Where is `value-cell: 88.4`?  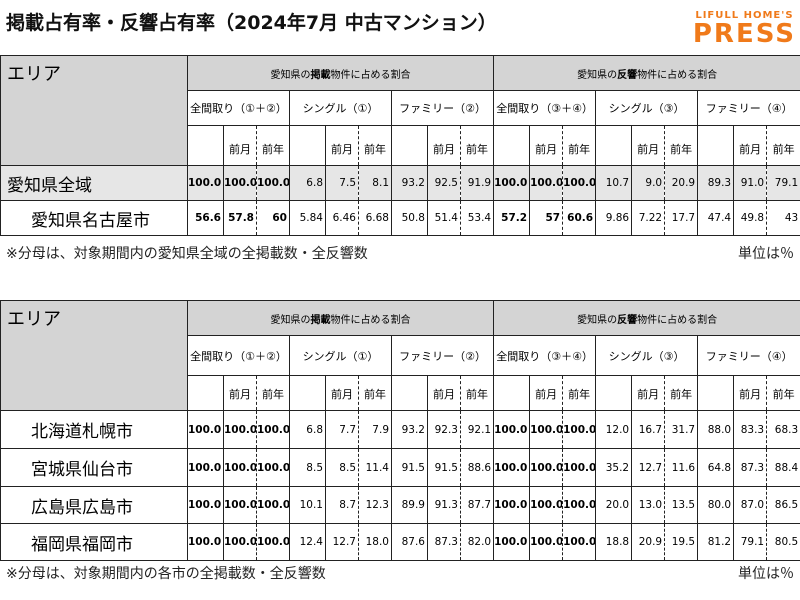 value-cell: 88.4 is located at coordinates (783, 467).